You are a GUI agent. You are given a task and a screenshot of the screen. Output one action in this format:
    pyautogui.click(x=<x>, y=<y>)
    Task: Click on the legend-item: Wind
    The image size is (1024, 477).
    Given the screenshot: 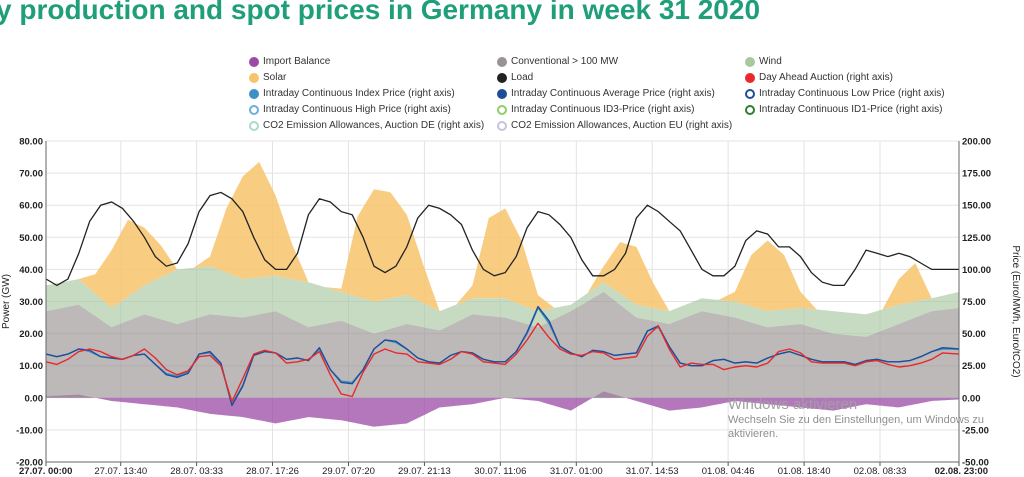 What is the action you would take?
    pyautogui.click(x=763, y=61)
    